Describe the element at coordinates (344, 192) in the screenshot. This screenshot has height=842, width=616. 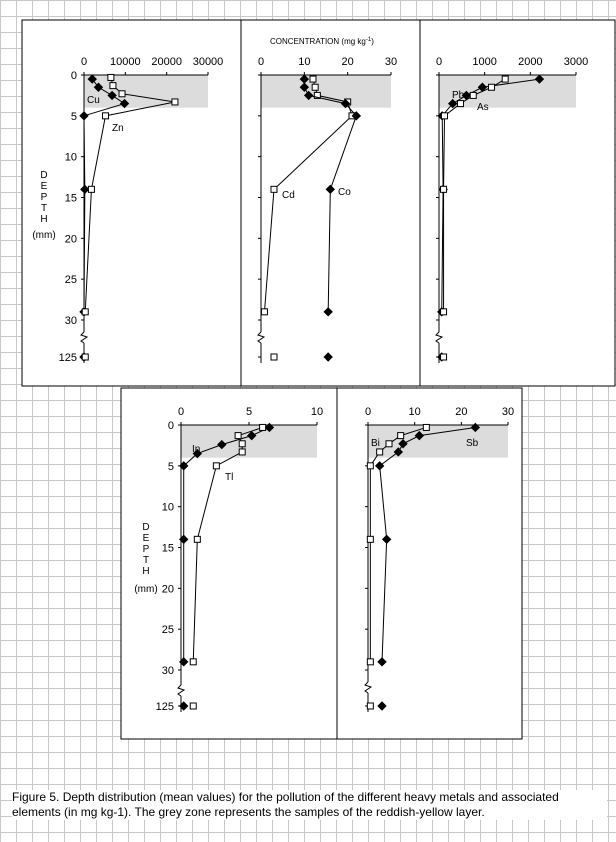
I see `series-label-co: Co` at that location.